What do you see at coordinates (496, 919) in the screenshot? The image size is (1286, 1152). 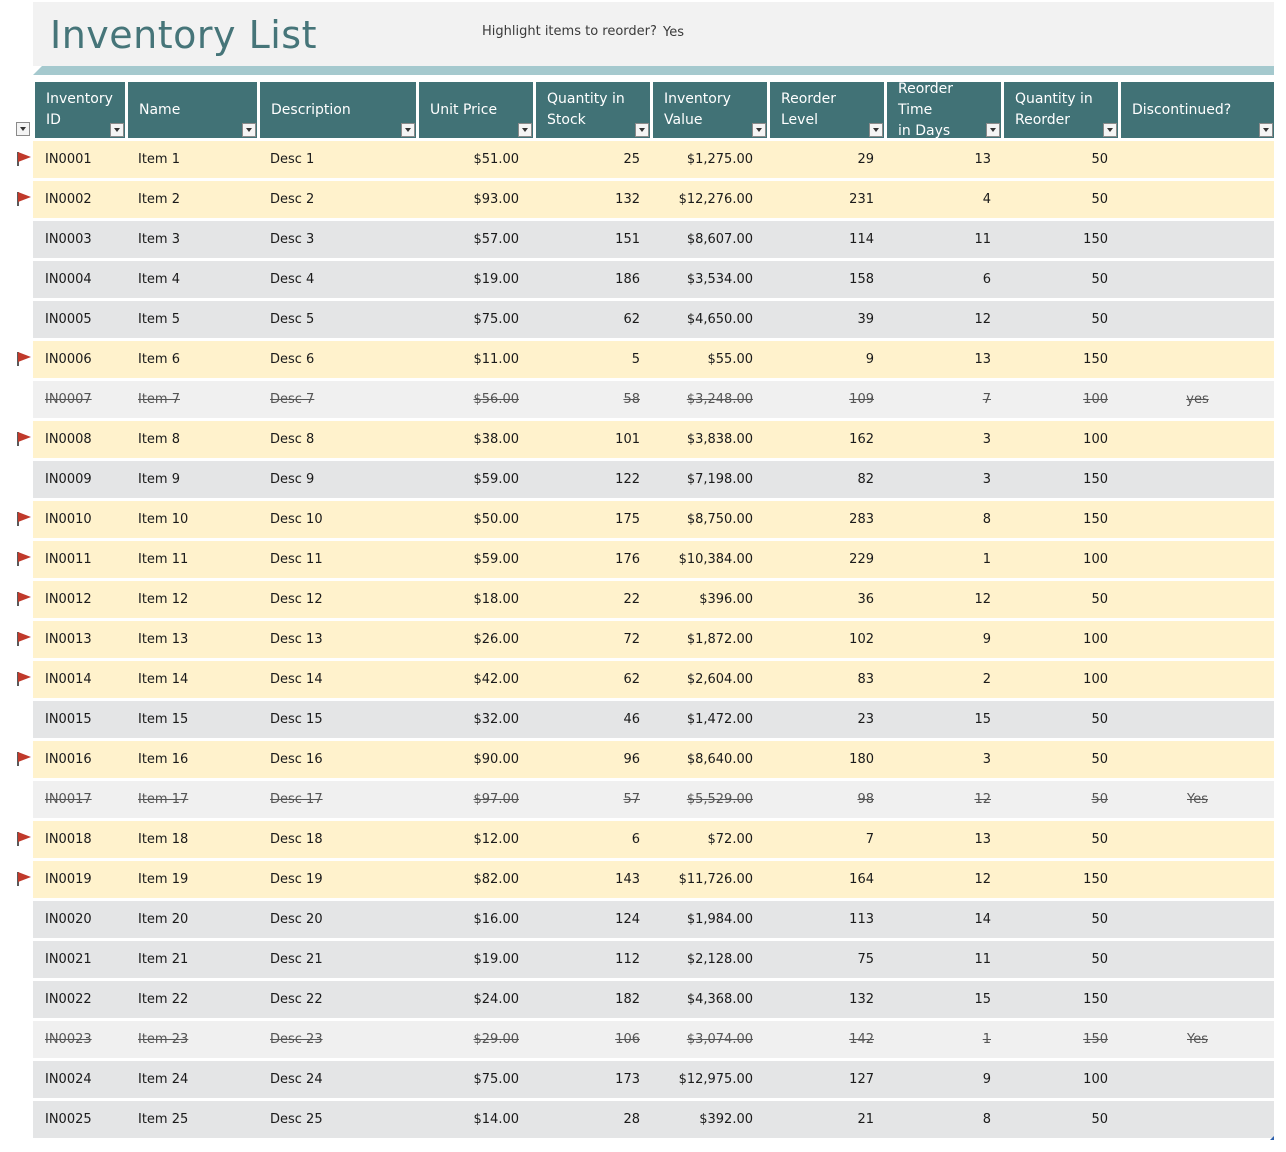 I see `cell-unit-price: $16.00` at bounding box center [496, 919].